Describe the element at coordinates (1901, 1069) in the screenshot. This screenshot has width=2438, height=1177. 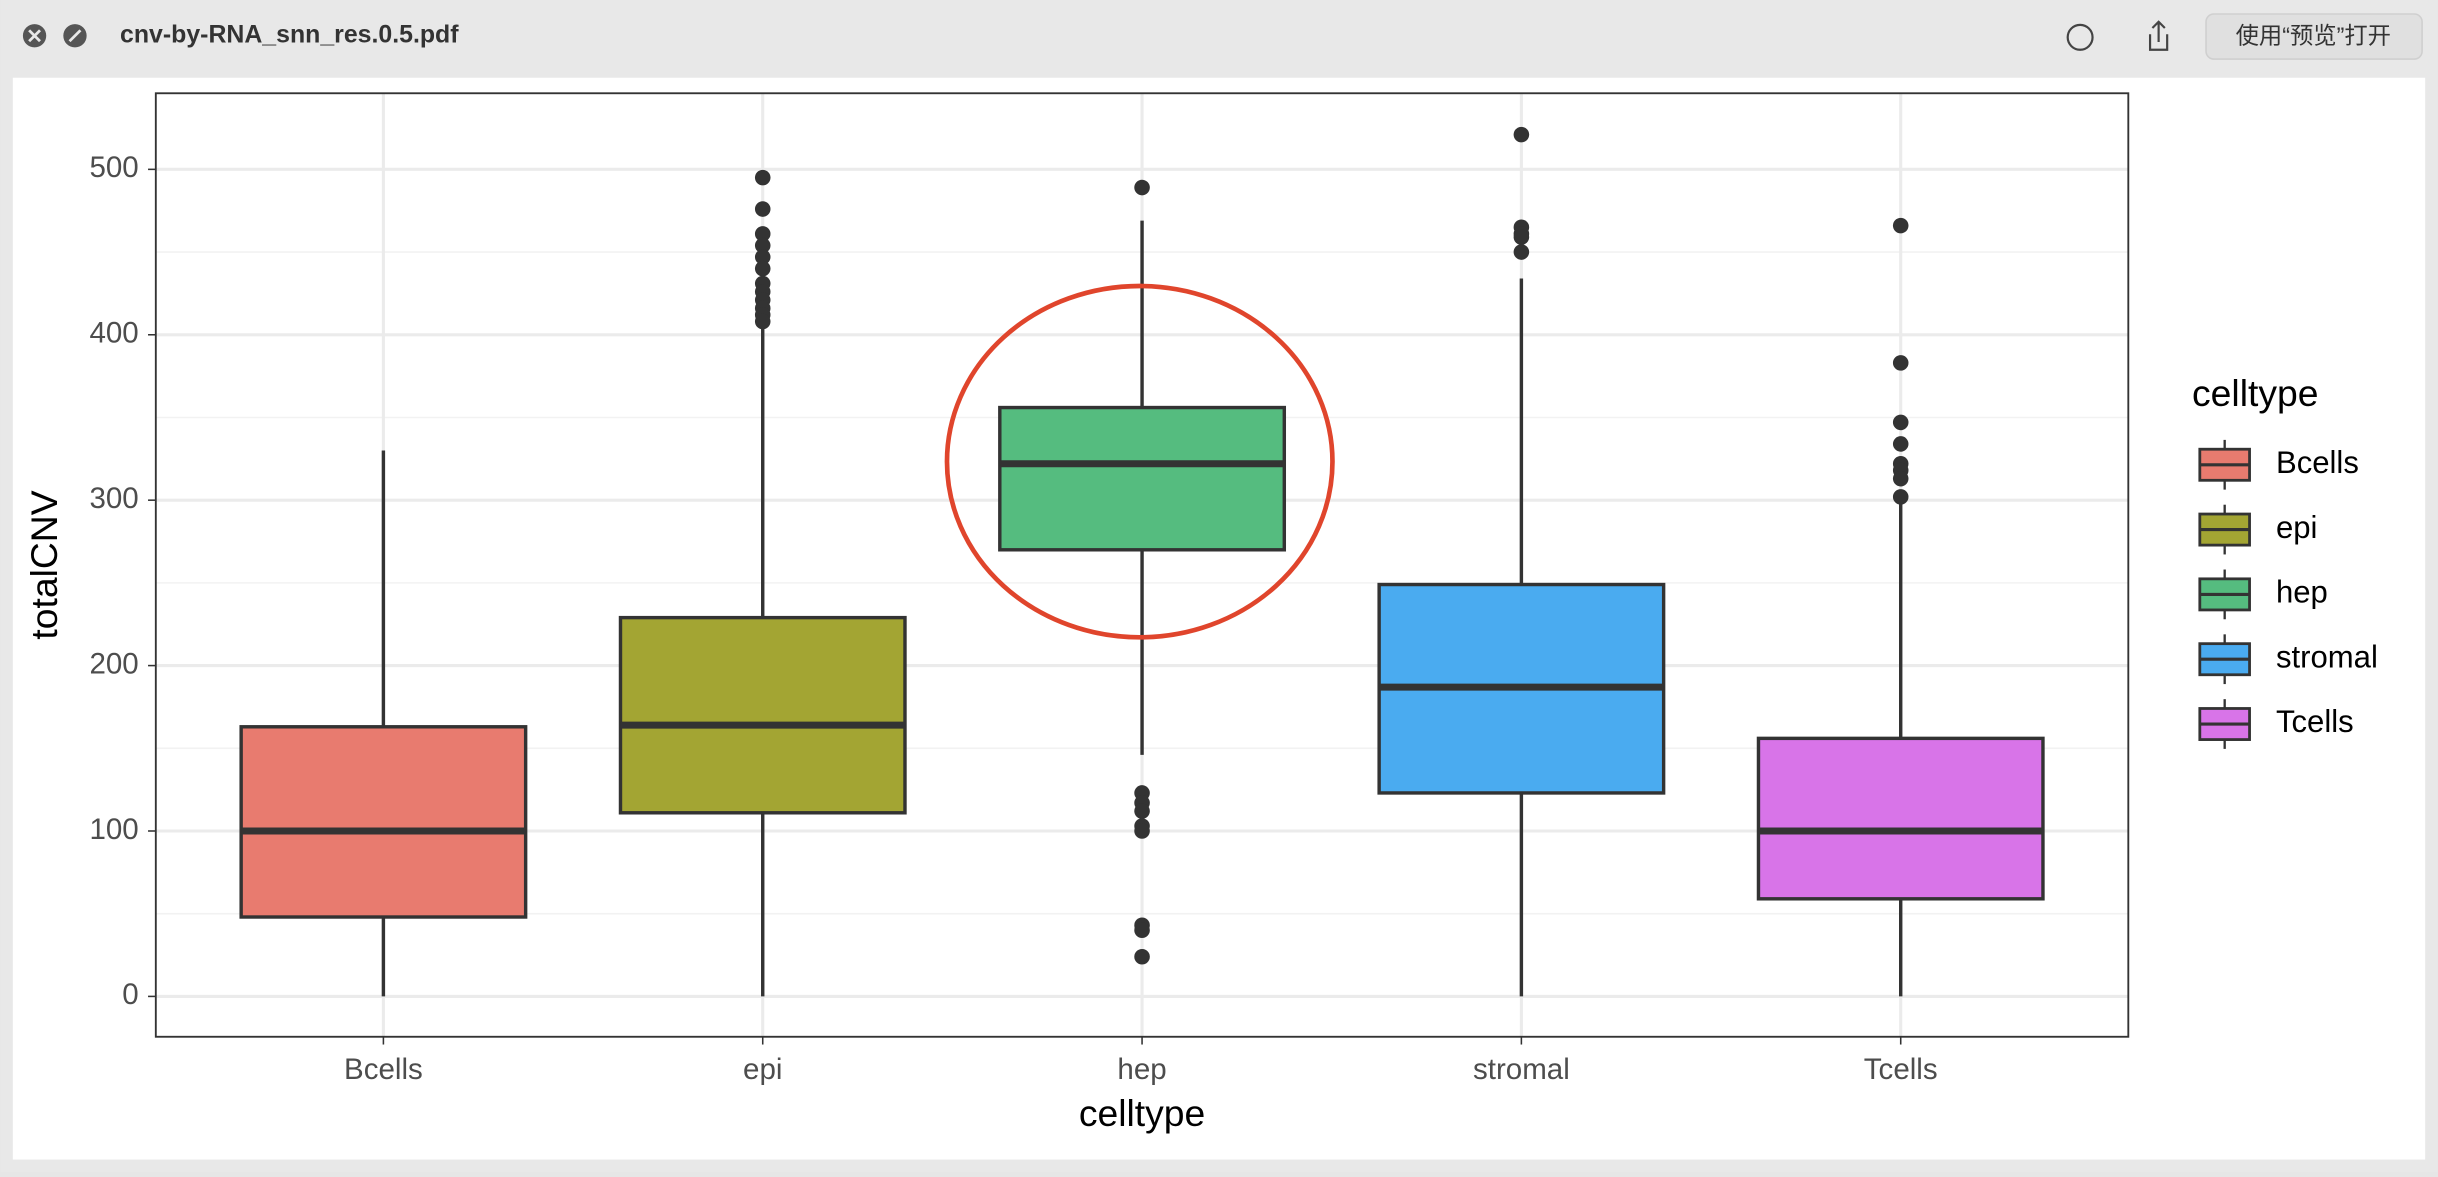
I see `x-tick-label: Tcells` at that location.